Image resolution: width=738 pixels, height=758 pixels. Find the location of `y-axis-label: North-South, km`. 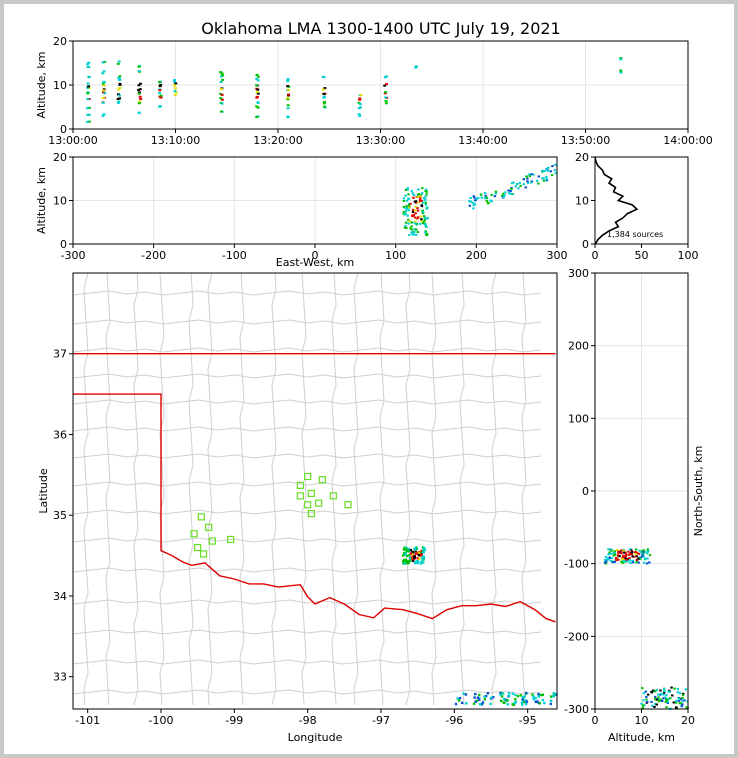

y-axis-label: North-South, km is located at coordinates (698, 491).